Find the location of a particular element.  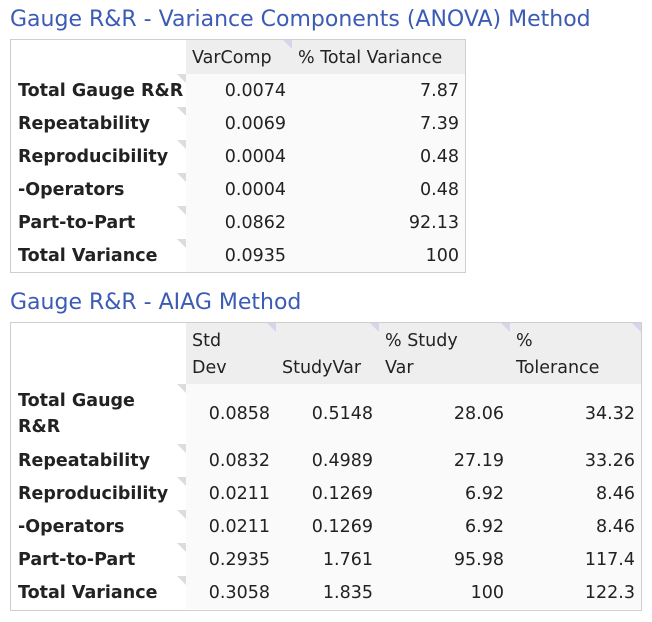

table-row: Part-to-Part 0.2935 1.761 95.98 117.4 is located at coordinates (326, 559).